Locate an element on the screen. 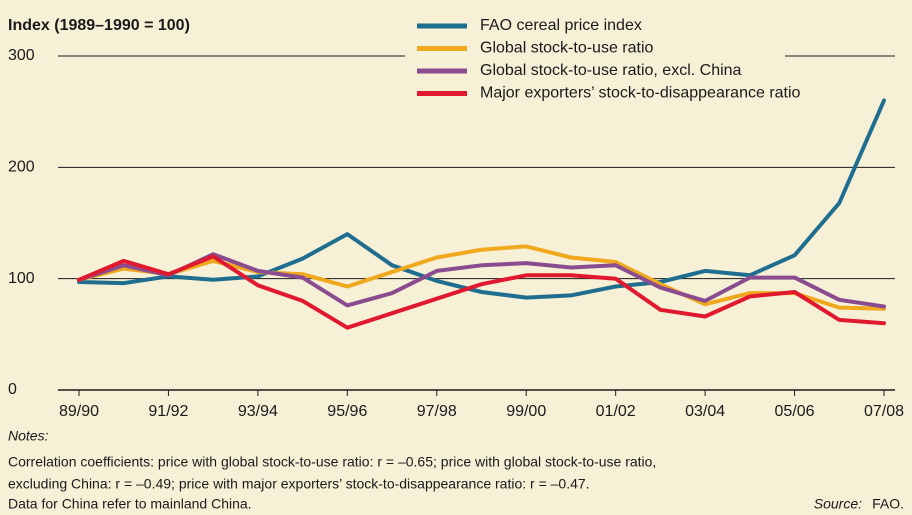 The height and width of the screenshot is (515, 912). x-tick-label: 93/94 is located at coordinates (258, 411).